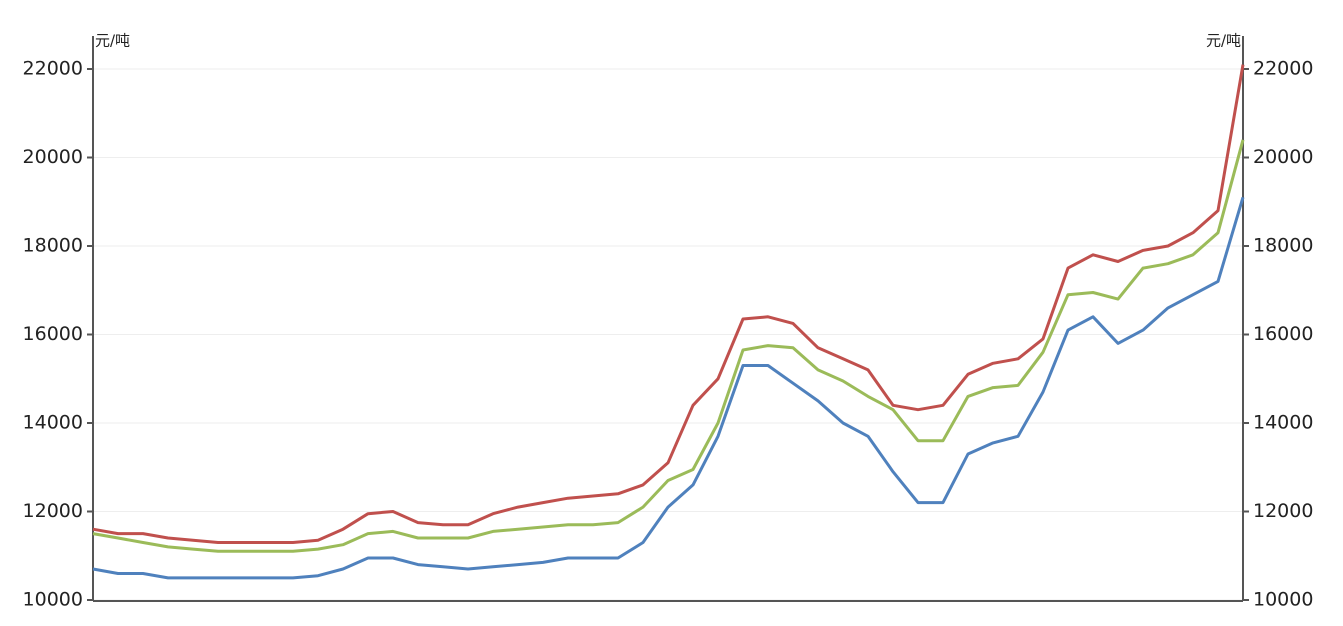 The image size is (1343, 626). Describe the element at coordinates (1283, 246) in the screenshot. I see `y2-tick-label: 18000` at that location.